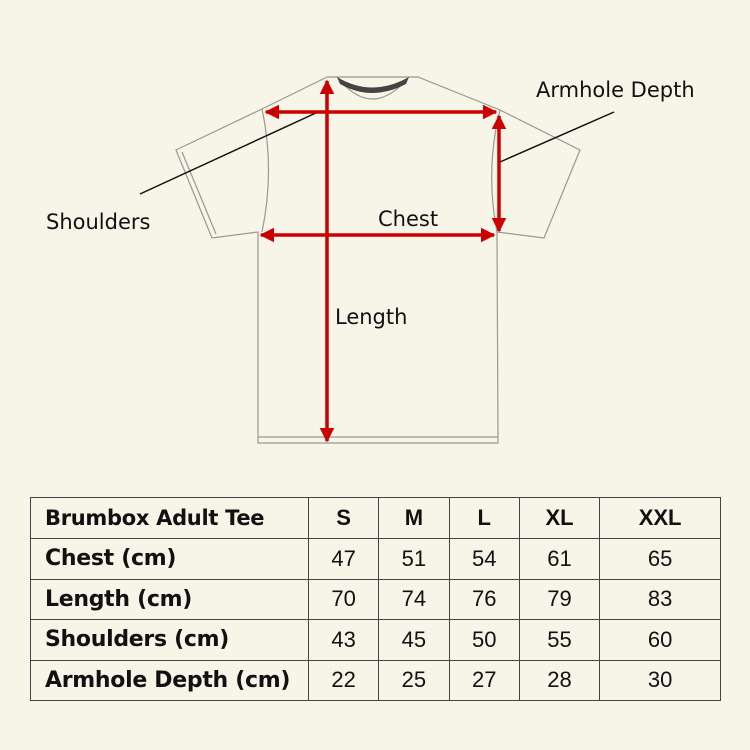  I want to click on table-cell: 51, so click(414, 559).